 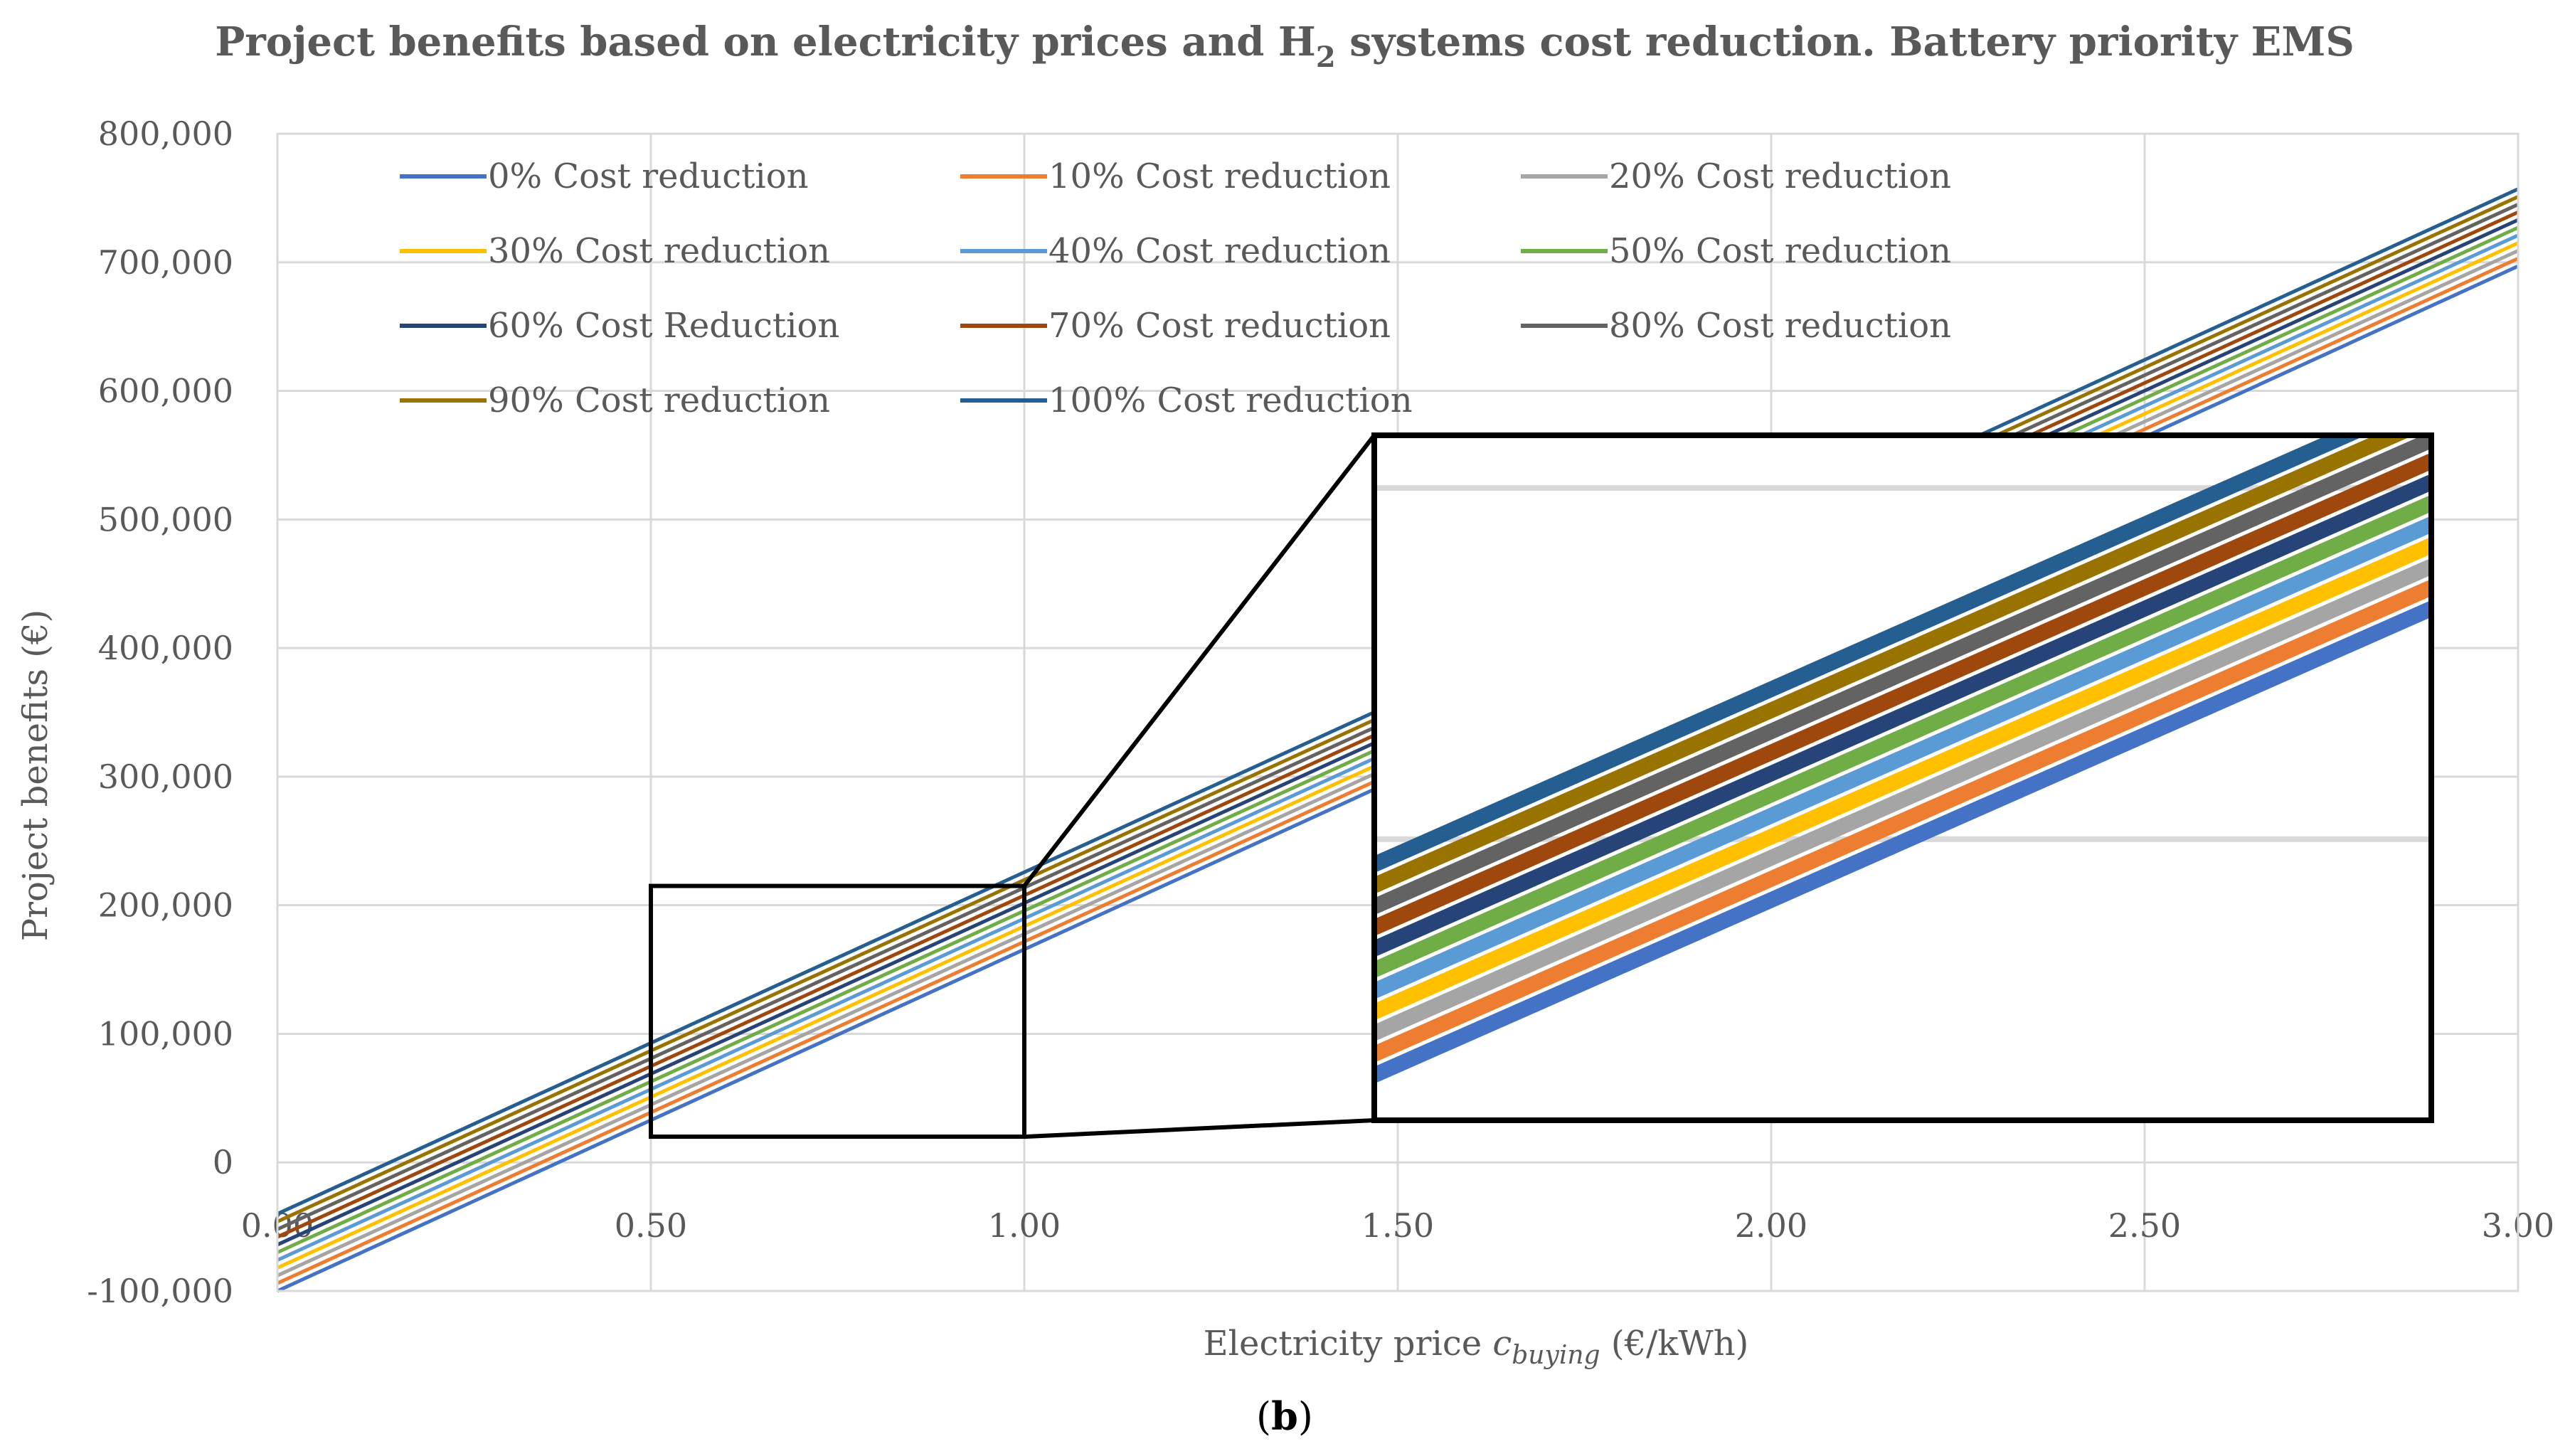 What do you see at coordinates (165, 905) in the screenshot?
I see `y-tick-label: 200,000` at bounding box center [165, 905].